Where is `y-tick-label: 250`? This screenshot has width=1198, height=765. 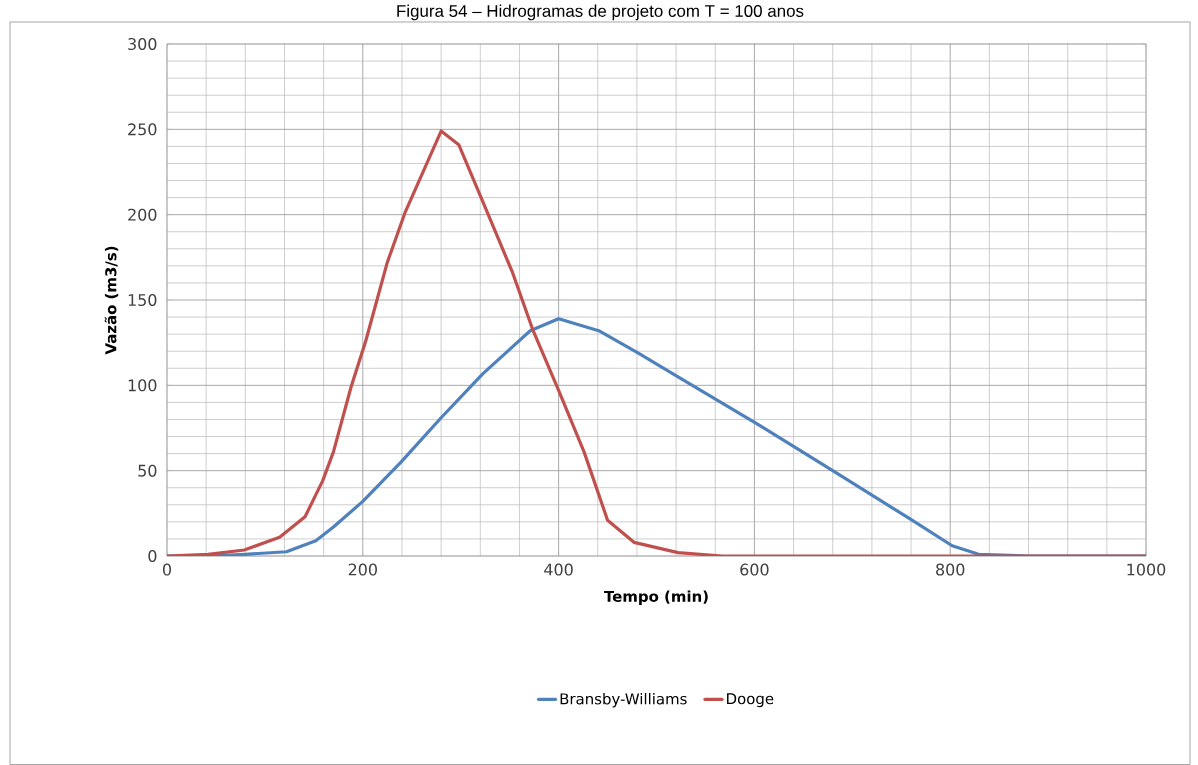 y-tick-label: 250 is located at coordinates (142, 129).